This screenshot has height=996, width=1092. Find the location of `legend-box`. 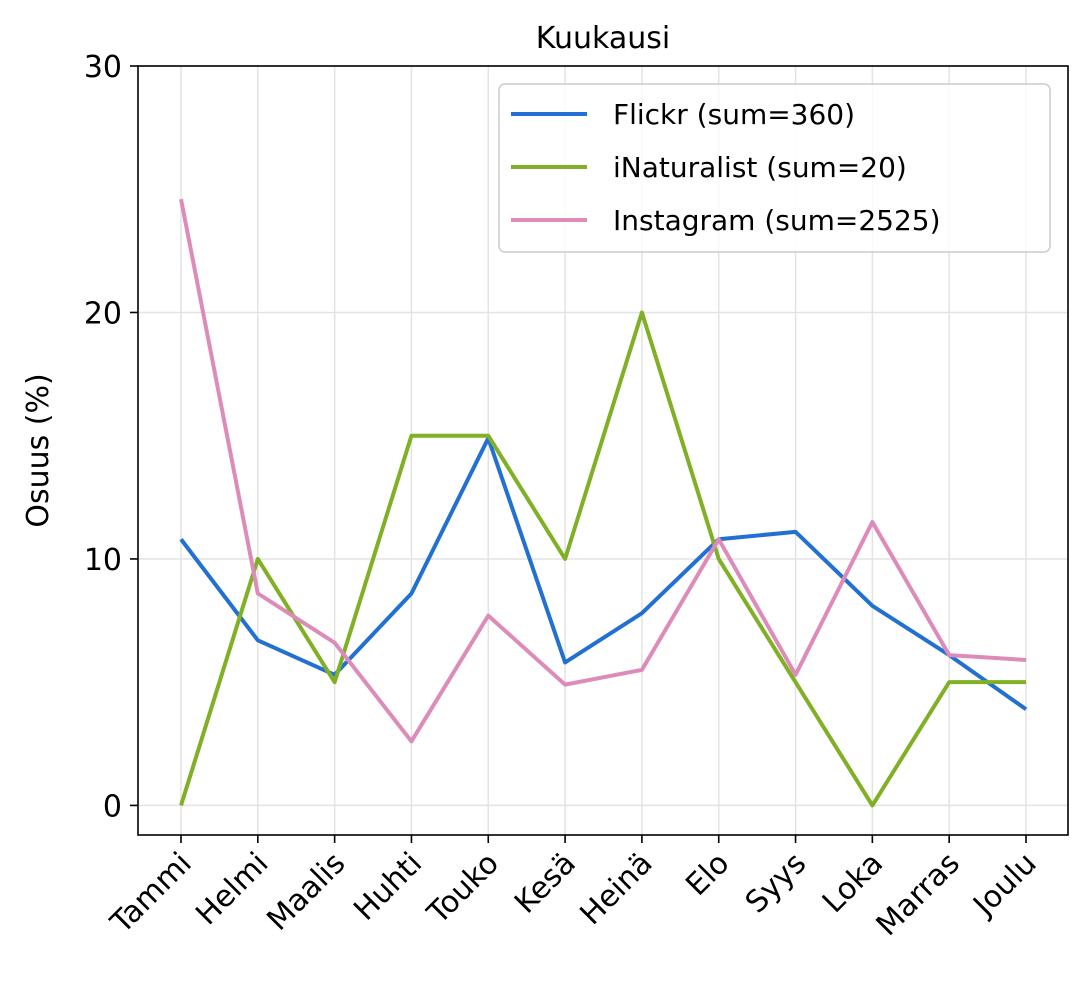

legend-box is located at coordinates (774, 168).